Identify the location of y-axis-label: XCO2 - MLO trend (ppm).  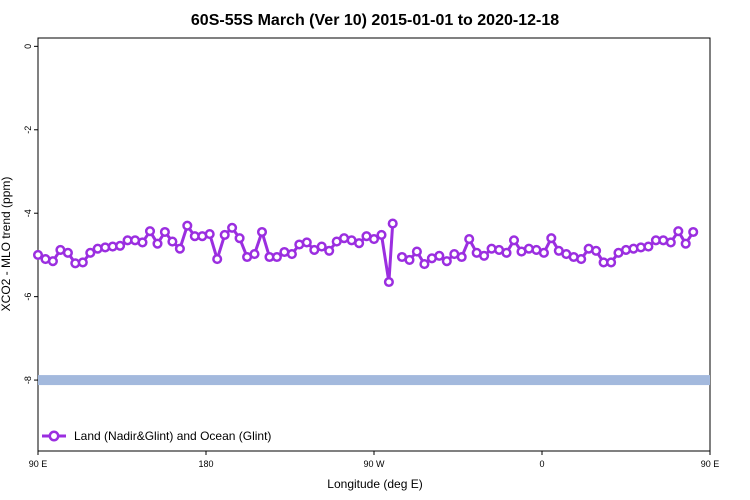
(6, 244).